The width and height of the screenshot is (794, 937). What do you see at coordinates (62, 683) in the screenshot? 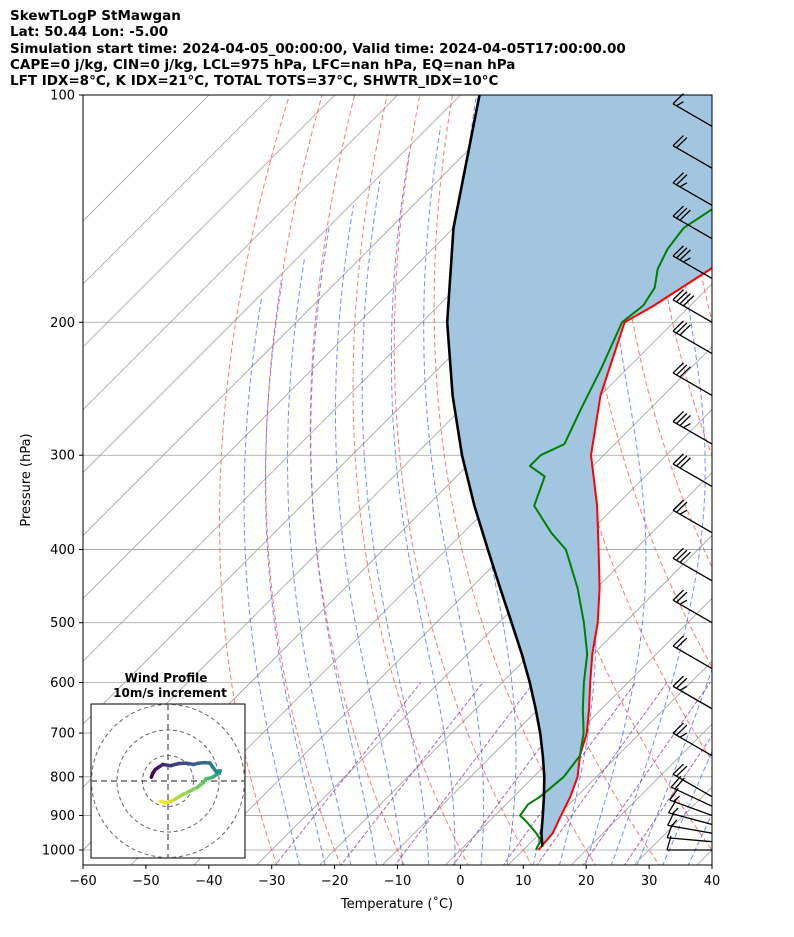
I see `y-tick-label: 600` at bounding box center [62, 683].